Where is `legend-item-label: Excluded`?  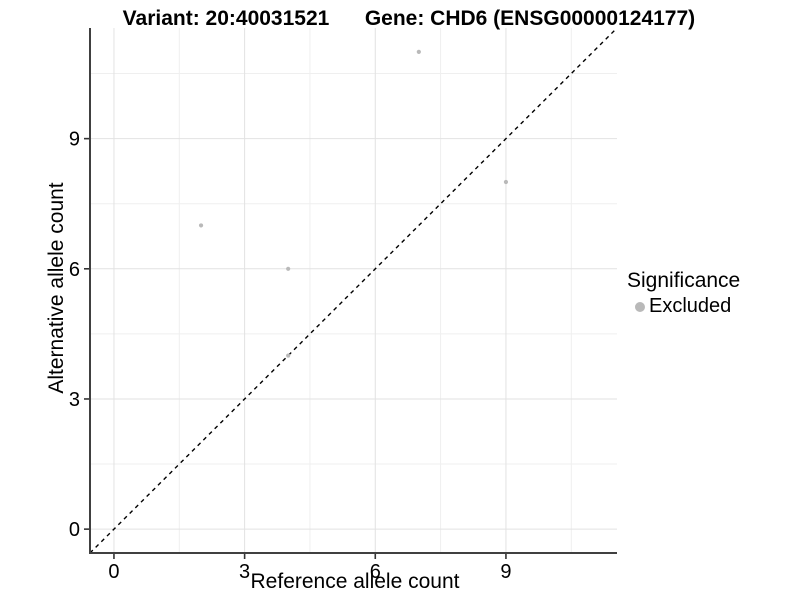 legend-item-label: Excluded is located at coordinates (690, 306).